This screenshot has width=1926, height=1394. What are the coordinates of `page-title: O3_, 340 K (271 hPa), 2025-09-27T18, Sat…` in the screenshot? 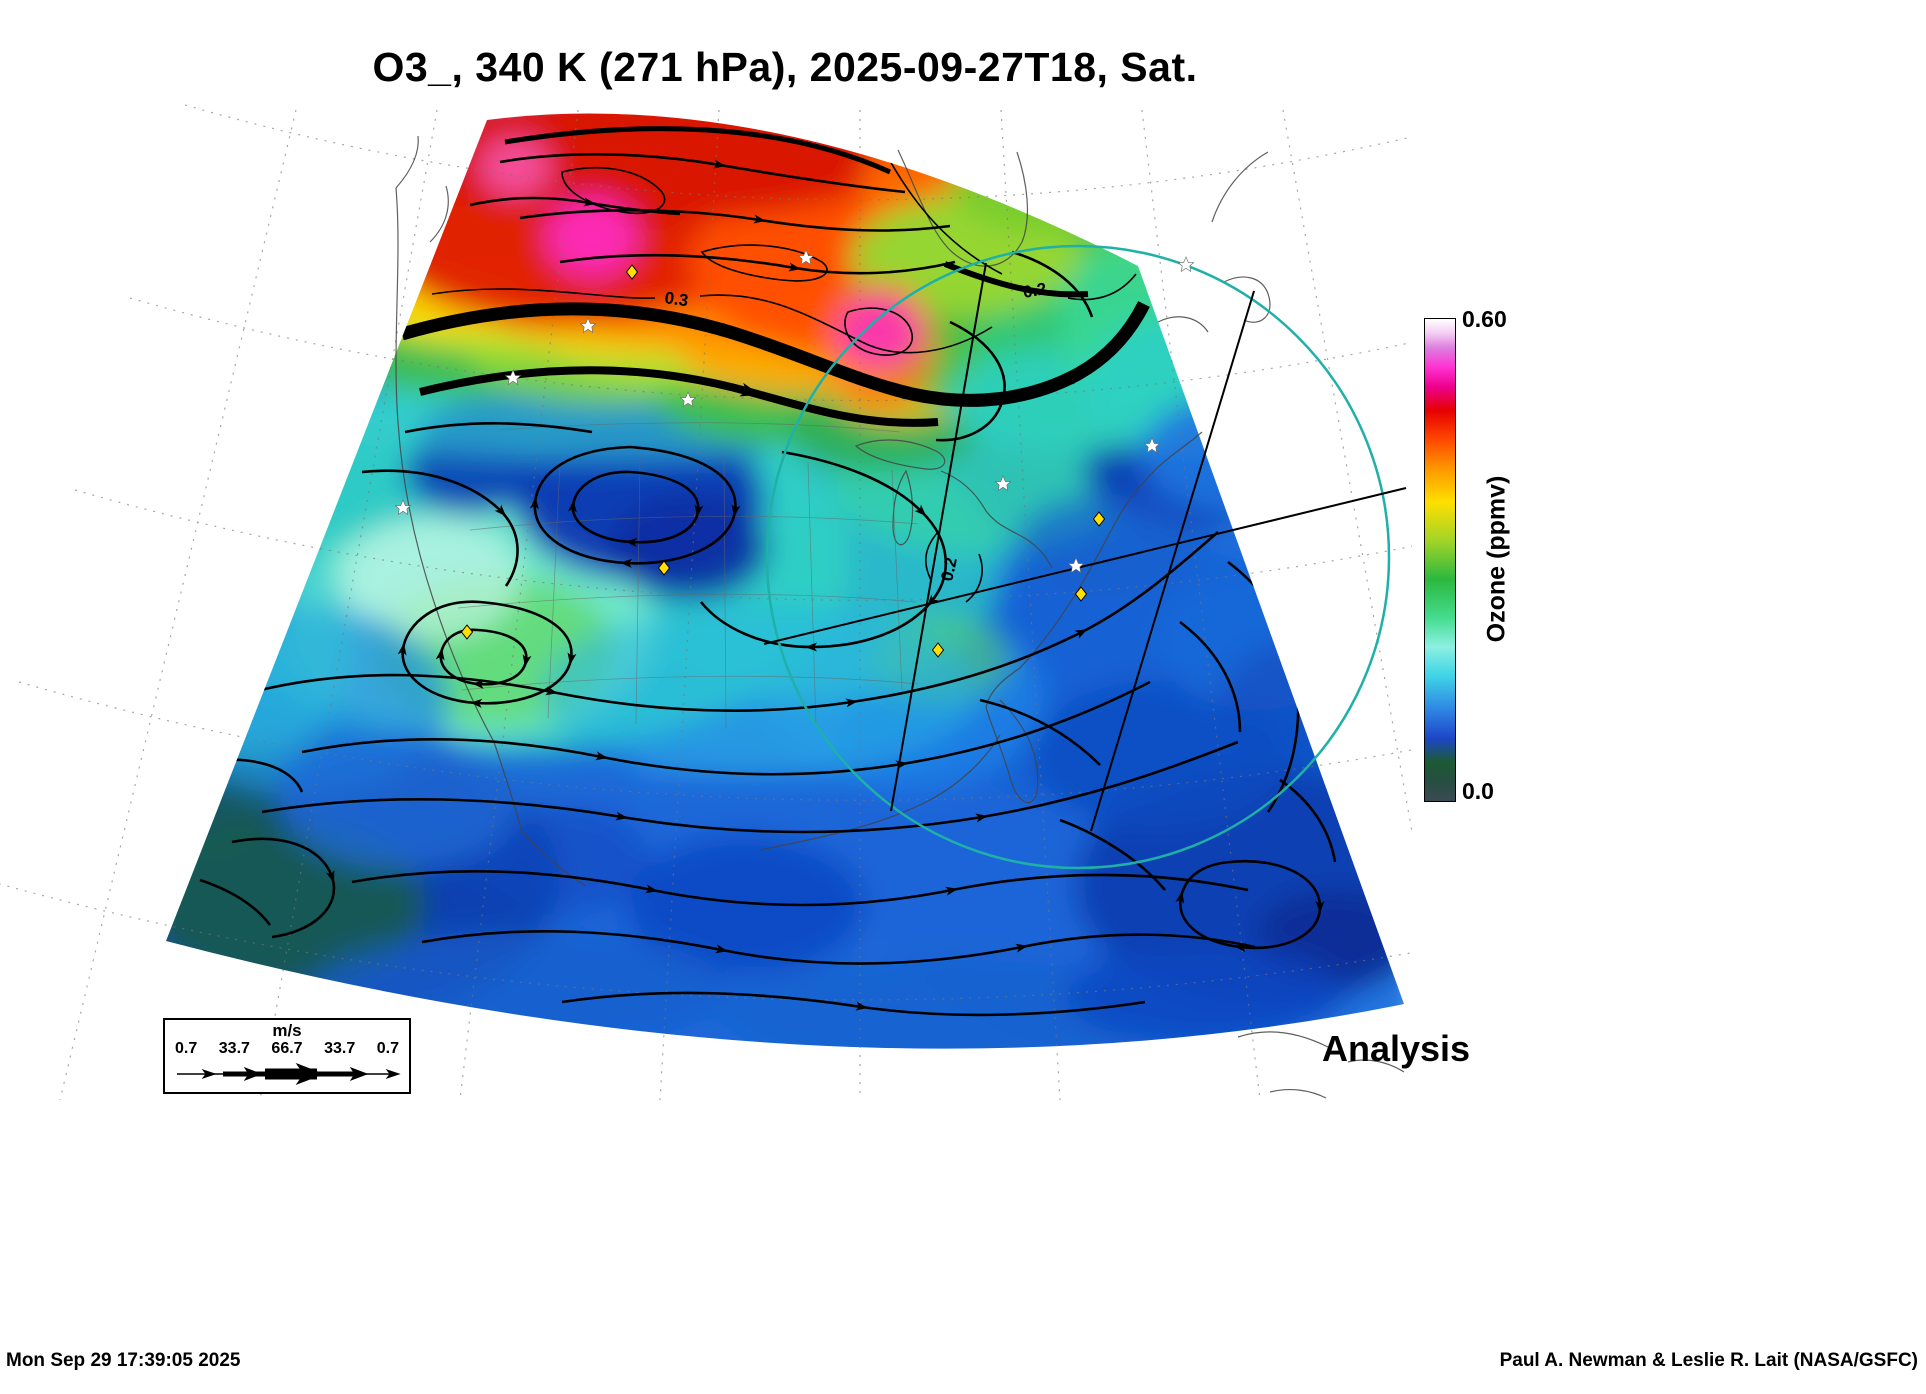 It's located at (785, 67).